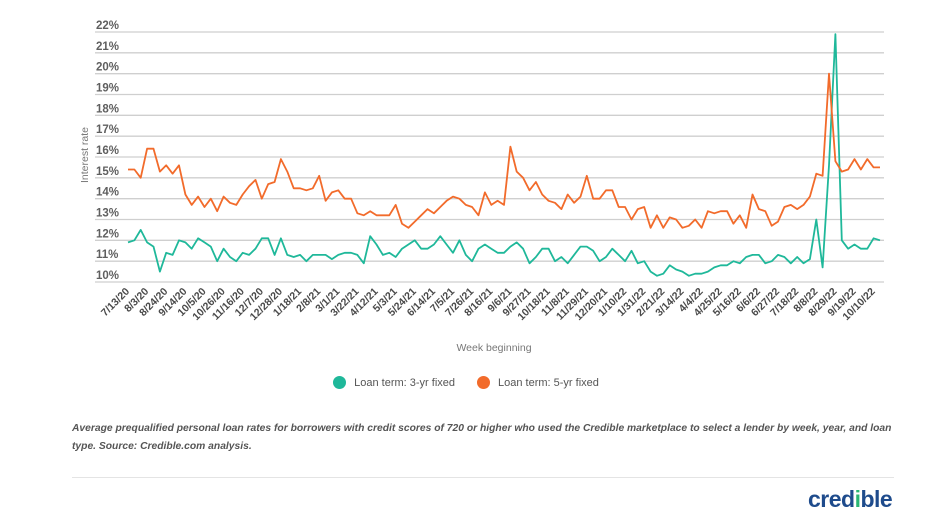 This screenshot has height=524, width=932. Describe the element at coordinates (107, 109) in the screenshot. I see `y-tick-label: 18%` at that location.